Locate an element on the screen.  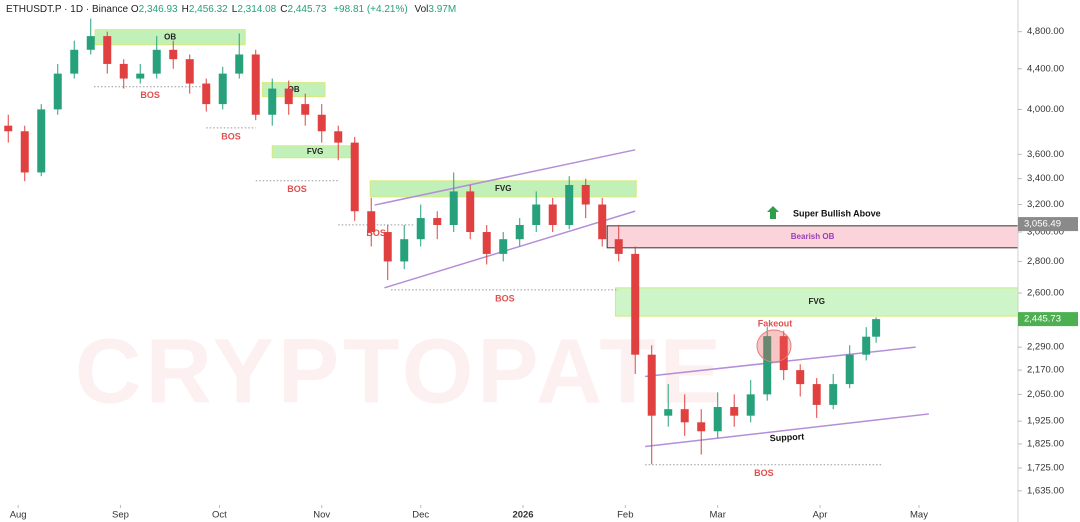
y-tick-label: 2,800.00 is located at coordinates (1045, 261).